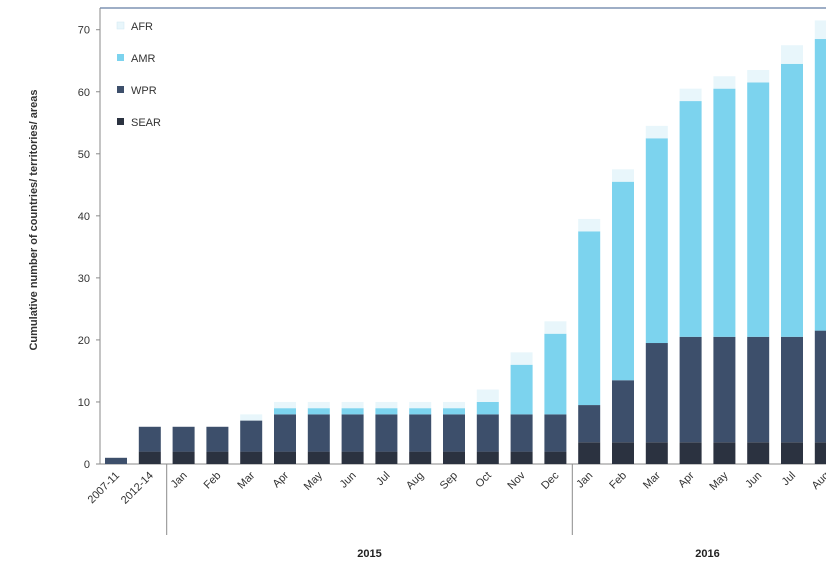  What do you see at coordinates (84, 155) in the screenshot?
I see `y-tick-label: 50` at bounding box center [84, 155].